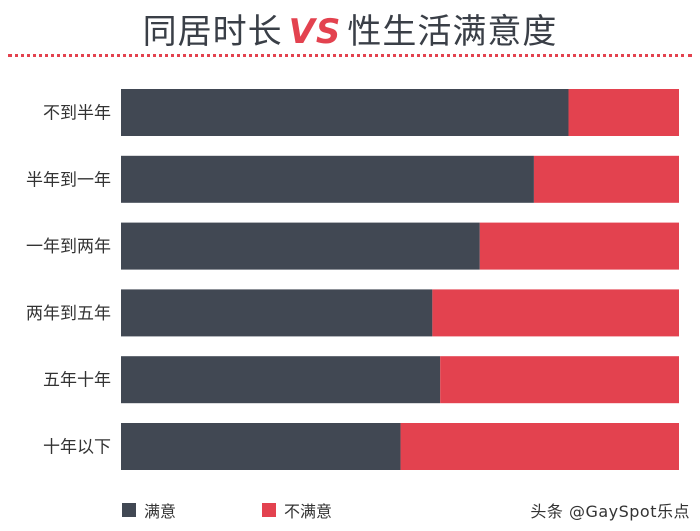  I want to click on category-label: 不到半年, so click(77, 114).